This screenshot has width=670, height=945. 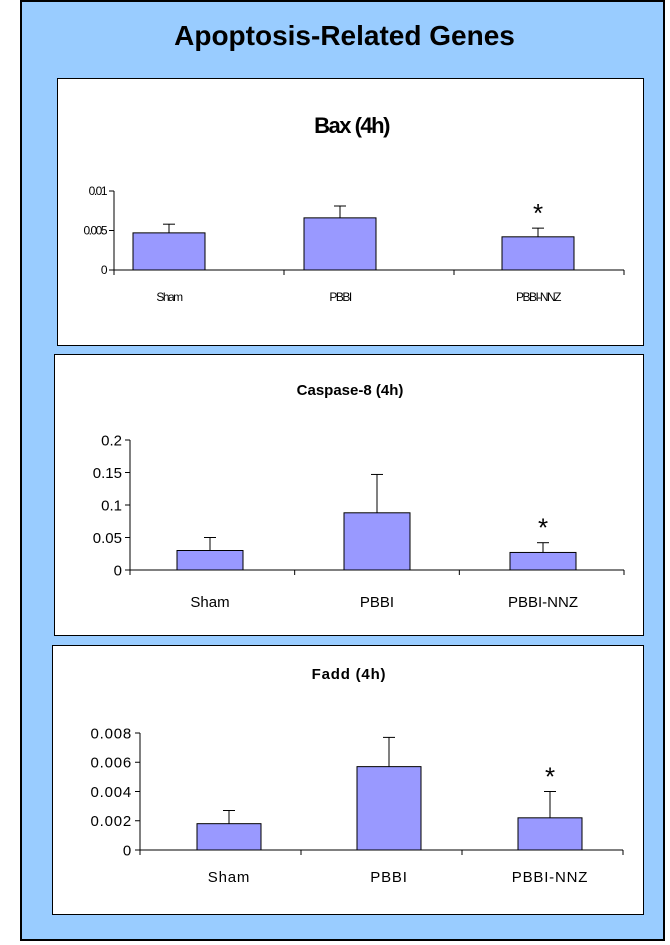 What do you see at coordinates (111, 733) in the screenshot?
I see `y-tick-label: 0.008` at bounding box center [111, 733].